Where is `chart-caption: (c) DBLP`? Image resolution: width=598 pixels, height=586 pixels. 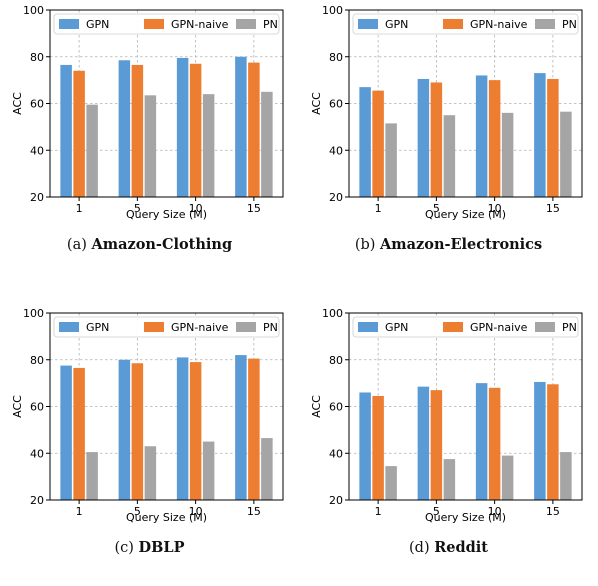
chart-caption: (c) DBLP is located at coordinates (149, 547).